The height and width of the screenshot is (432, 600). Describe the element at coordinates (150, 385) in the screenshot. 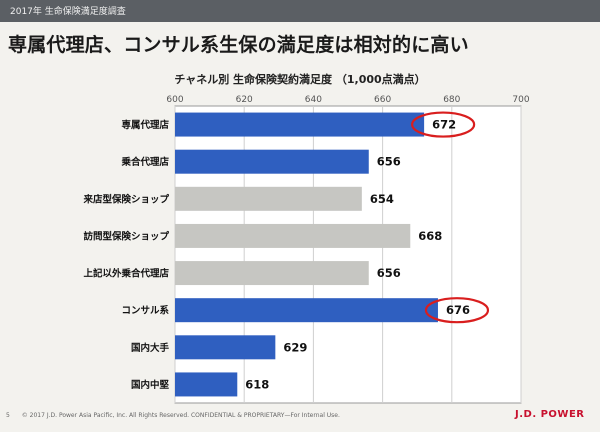

I see `category-label: 国内中堅` at that location.